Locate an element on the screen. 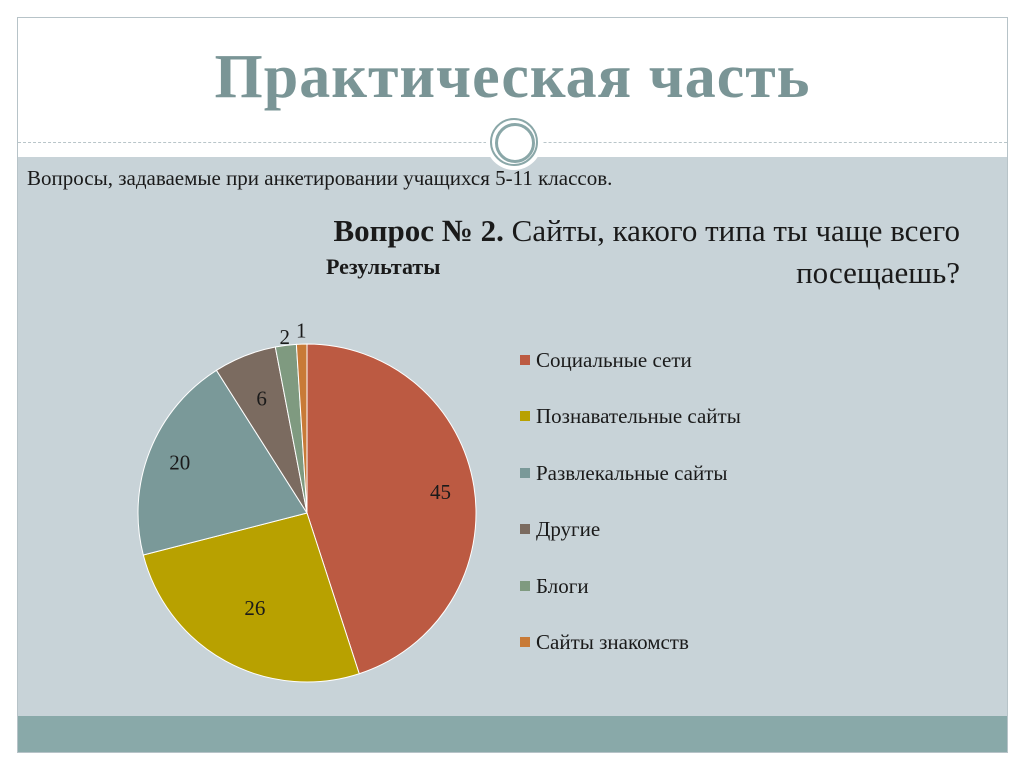 The image size is (1024, 768). question-number: Вопрос № 2. is located at coordinates (418, 230).